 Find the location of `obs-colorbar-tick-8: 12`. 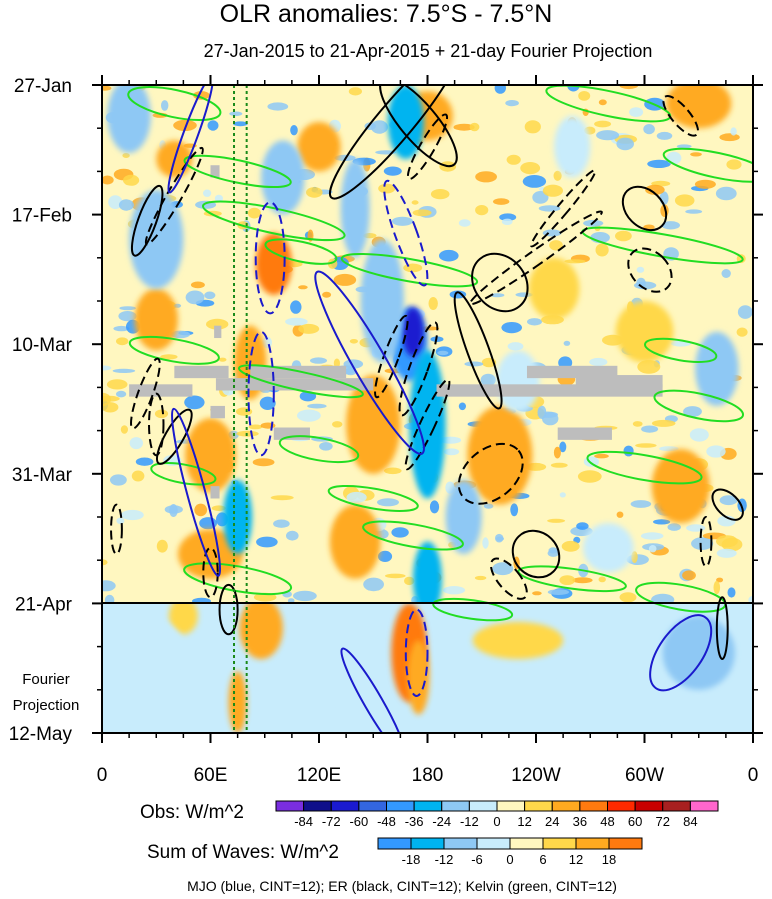

obs-colorbar-tick-8: 12 is located at coordinates (524, 821).